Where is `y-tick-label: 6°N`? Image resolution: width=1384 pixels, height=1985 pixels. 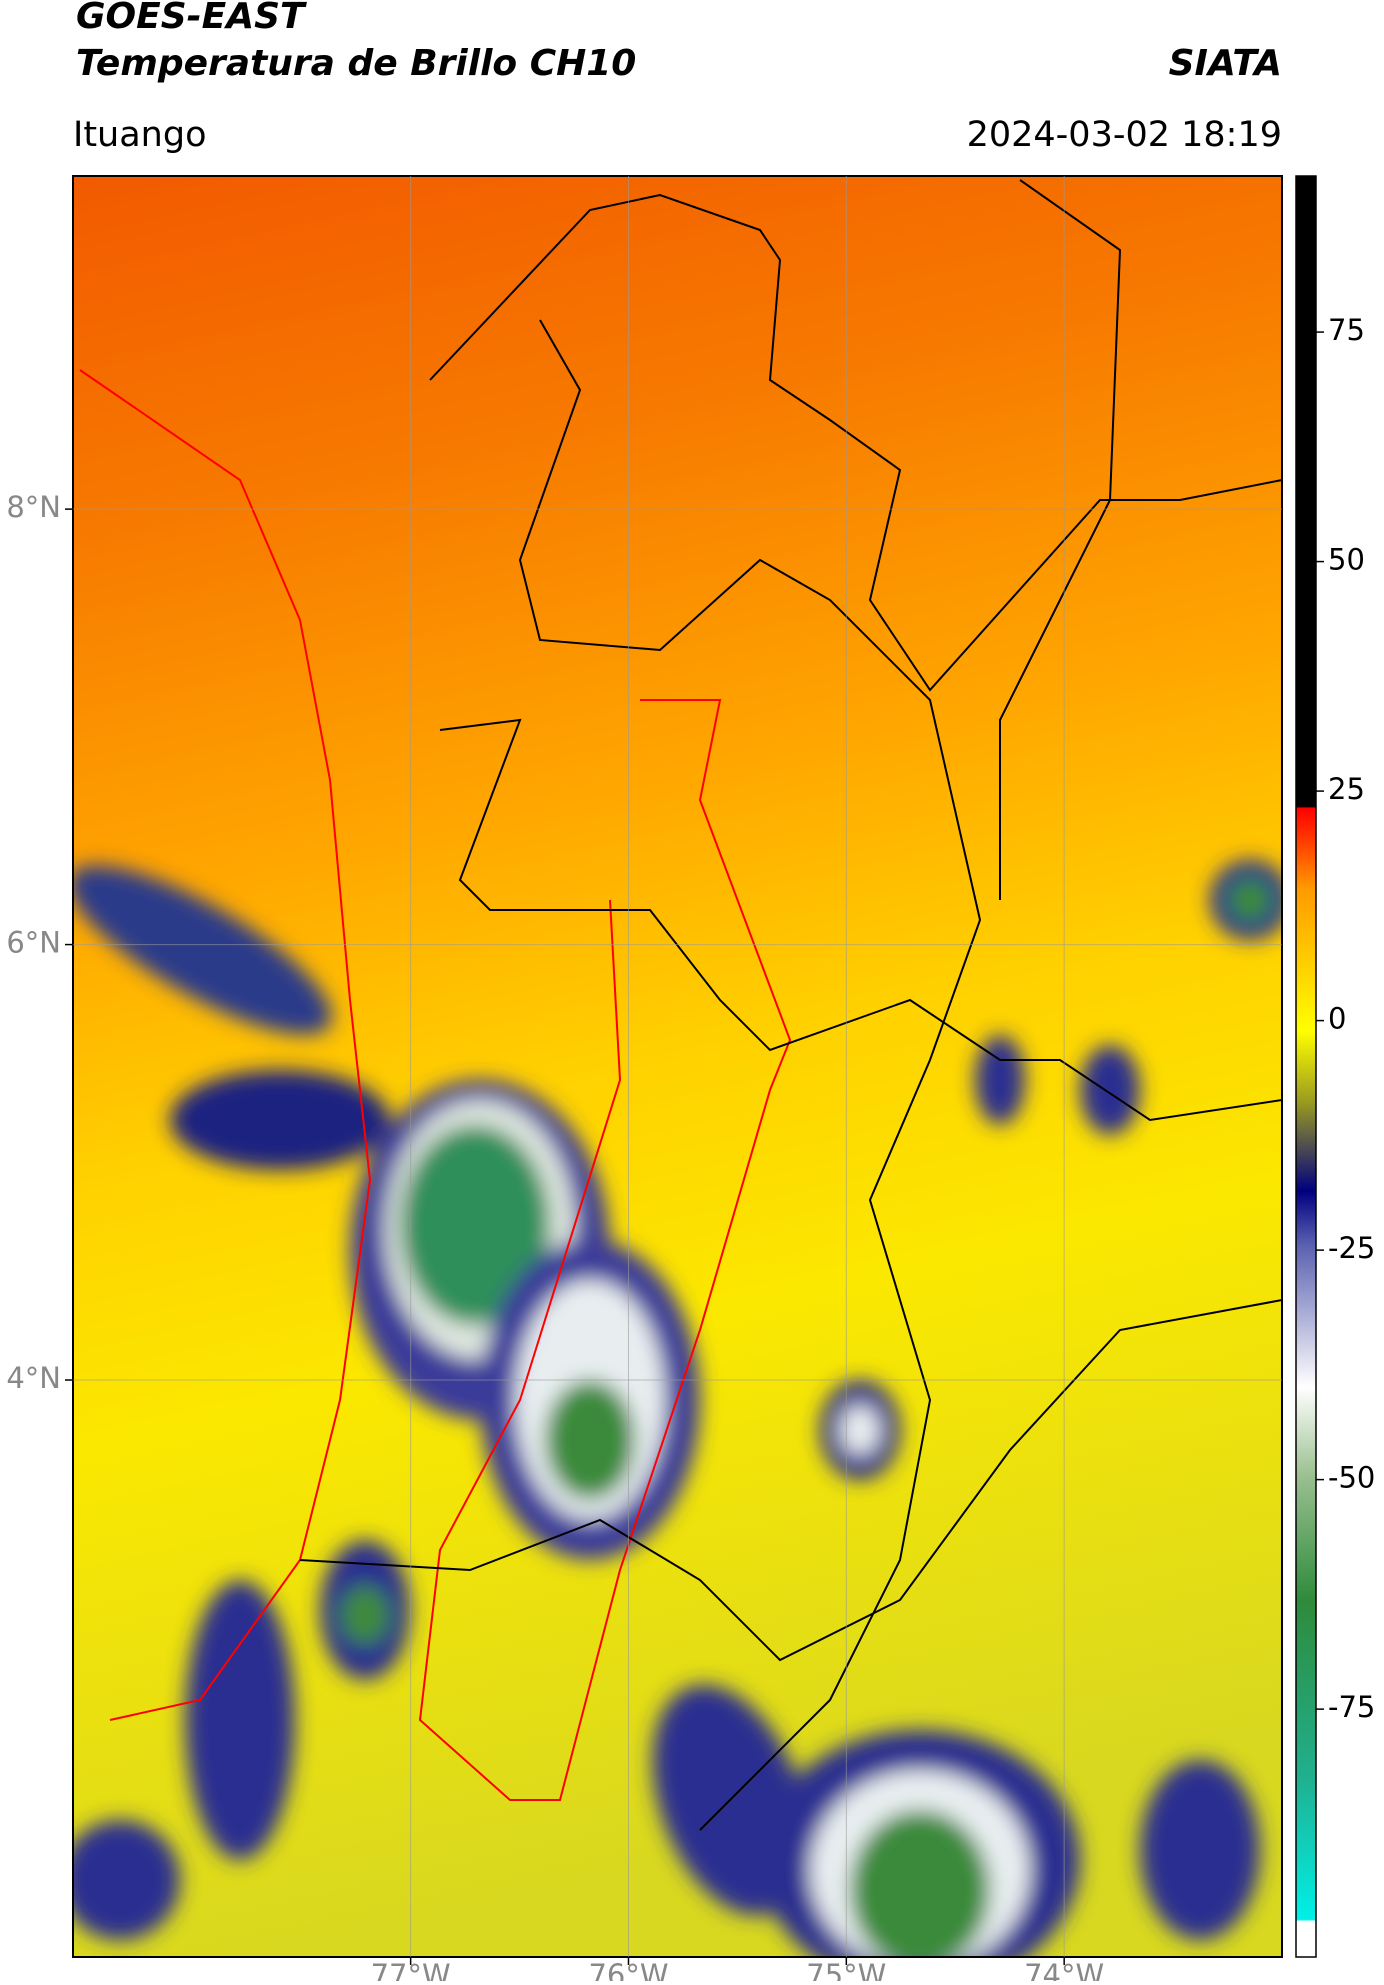 y-tick-label: 6°N is located at coordinates (33, 943).